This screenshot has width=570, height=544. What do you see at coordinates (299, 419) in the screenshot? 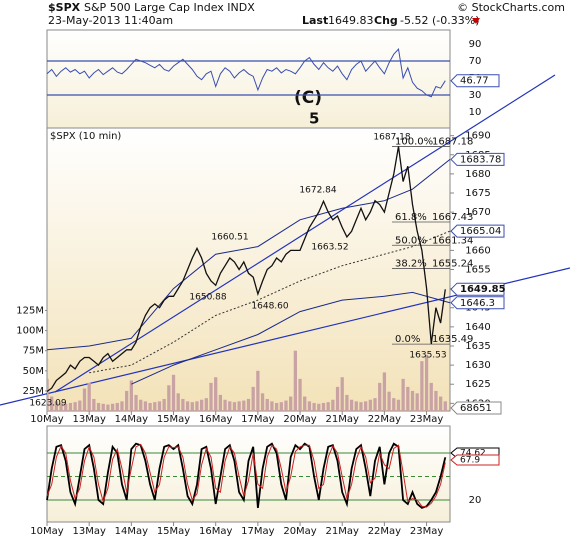
I see `x-tick-label: 20May` at bounding box center [299, 419].